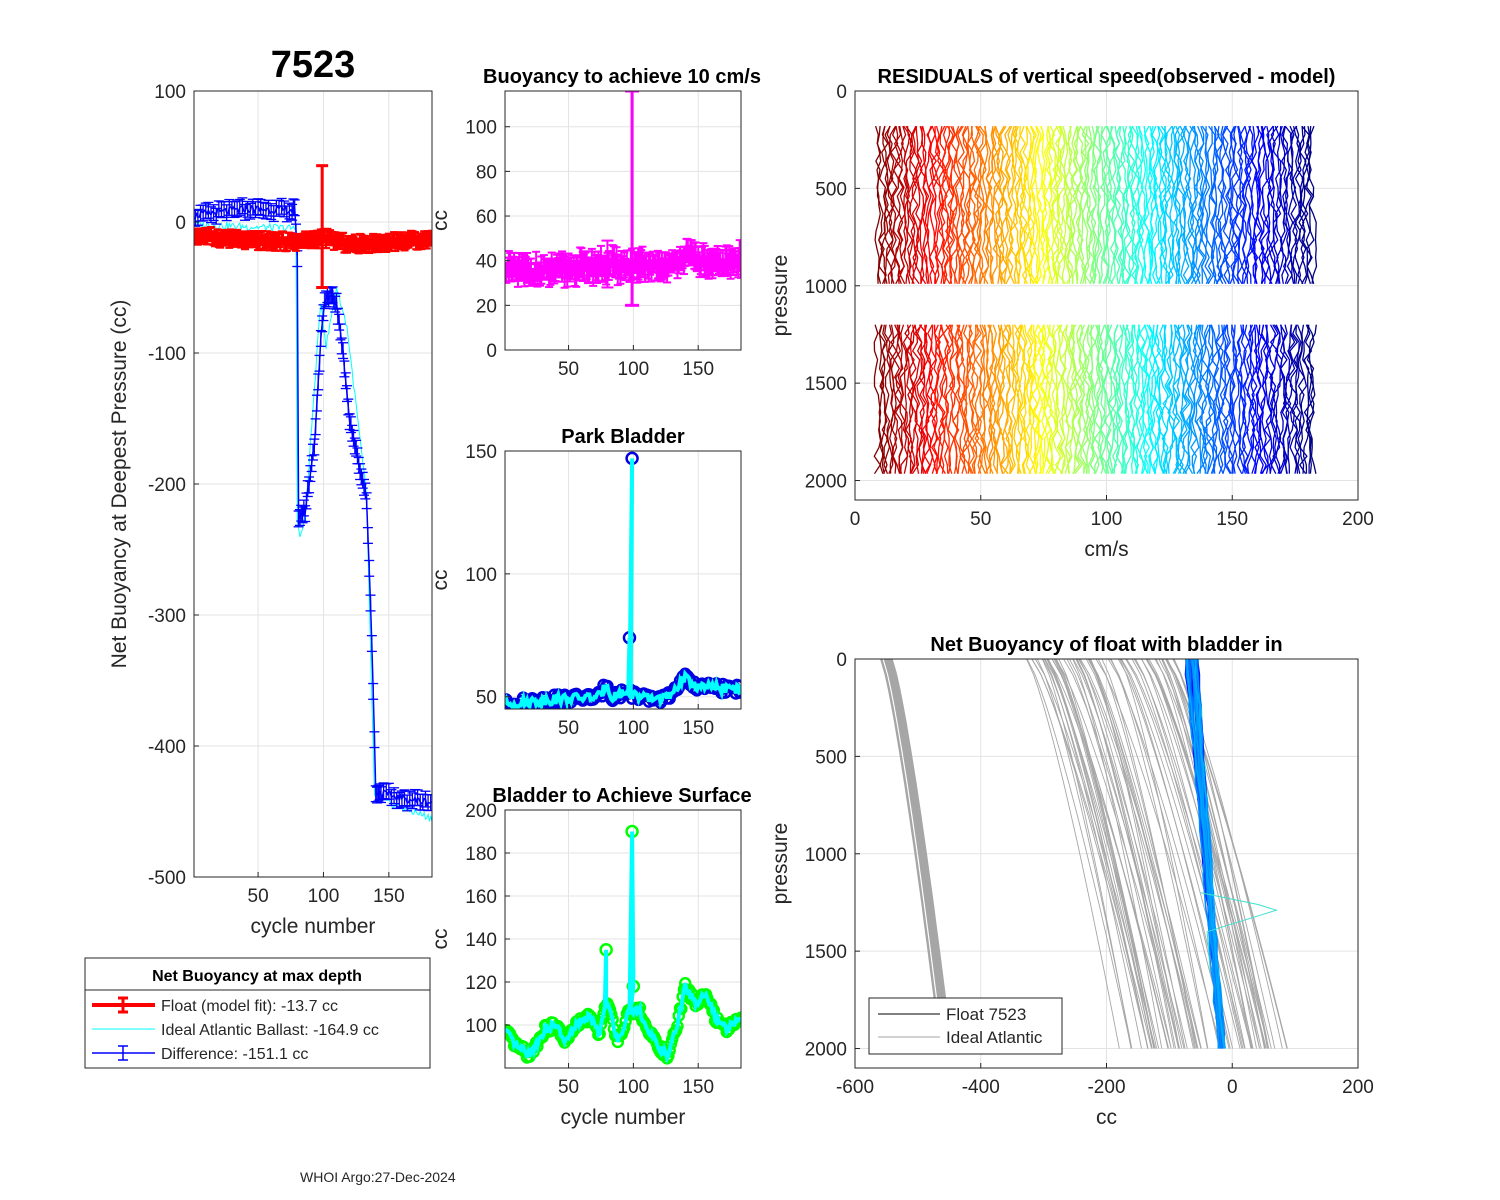 Image resolution: width=1500 pixels, height=1200 pixels. I want to click on x-axis-label: cc, so click(1106, 1117).